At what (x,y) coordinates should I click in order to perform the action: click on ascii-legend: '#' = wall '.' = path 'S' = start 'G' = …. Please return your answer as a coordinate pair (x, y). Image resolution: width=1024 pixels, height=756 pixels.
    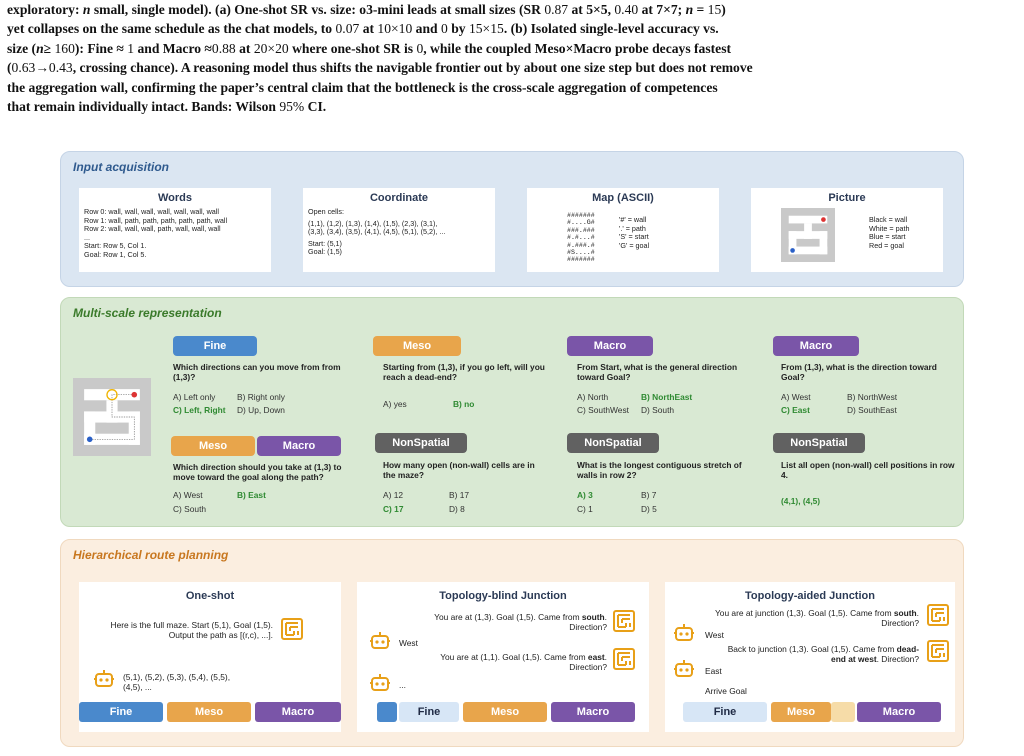
    Looking at the image, I should click on (634, 232).